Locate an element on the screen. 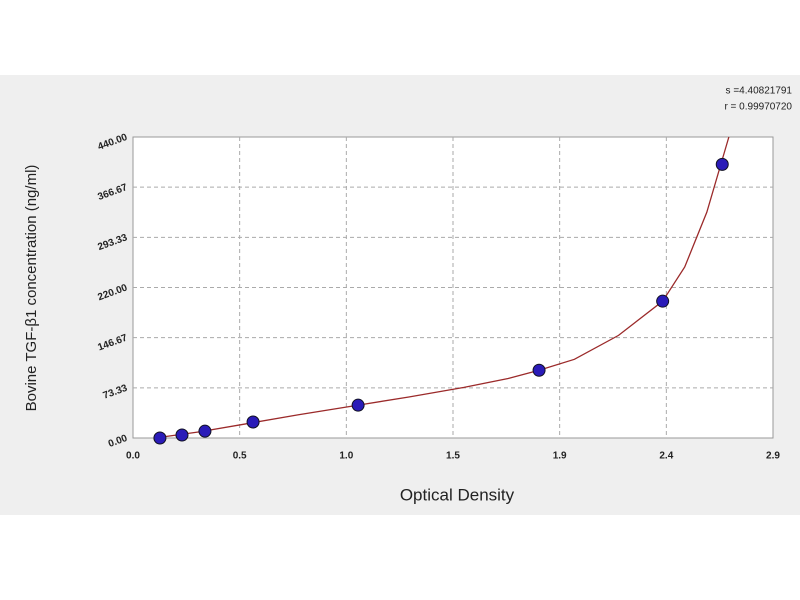 This screenshot has height=600, width=800. annotation: r = 0.99970720 is located at coordinates (758, 107).